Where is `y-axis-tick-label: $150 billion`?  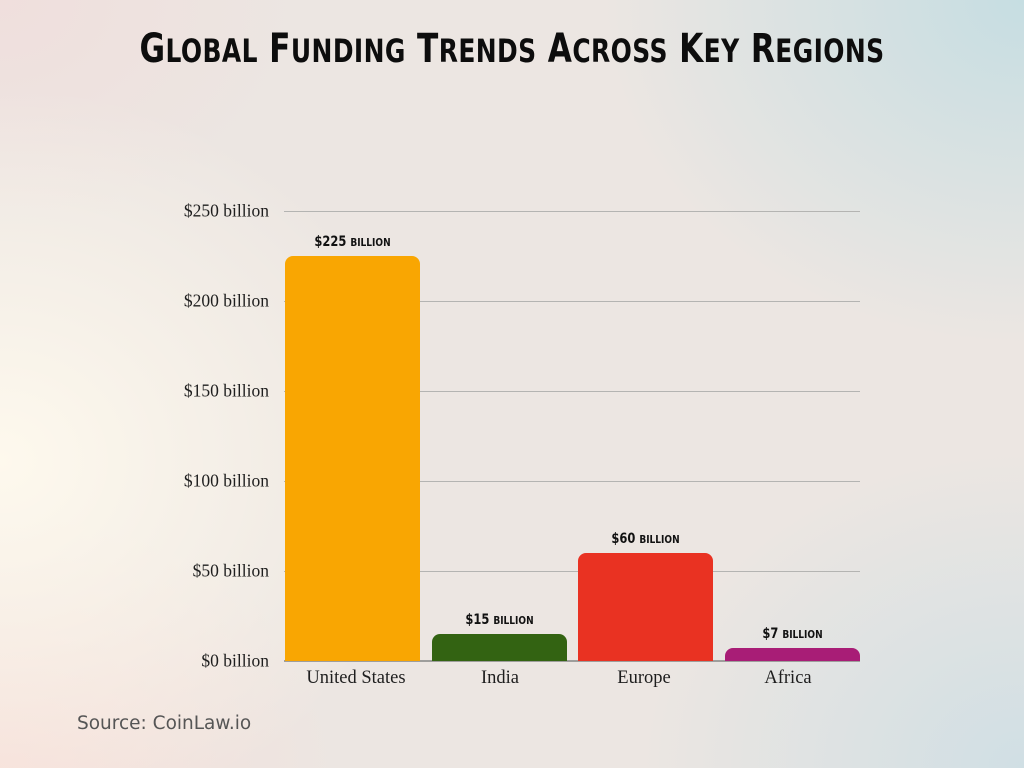
y-axis-tick-label: $150 billion is located at coordinates (226, 390).